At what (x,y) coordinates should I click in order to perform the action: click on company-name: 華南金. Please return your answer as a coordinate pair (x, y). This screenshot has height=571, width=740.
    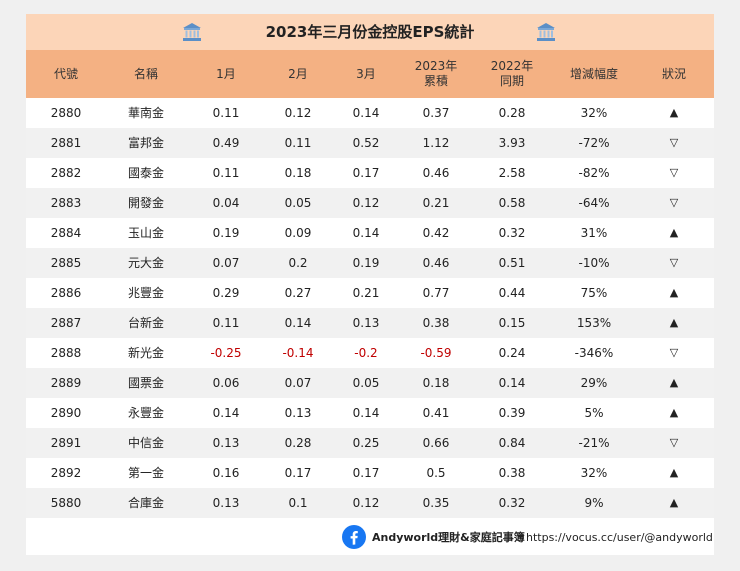
    Looking at the image, I should click on (145, 113).